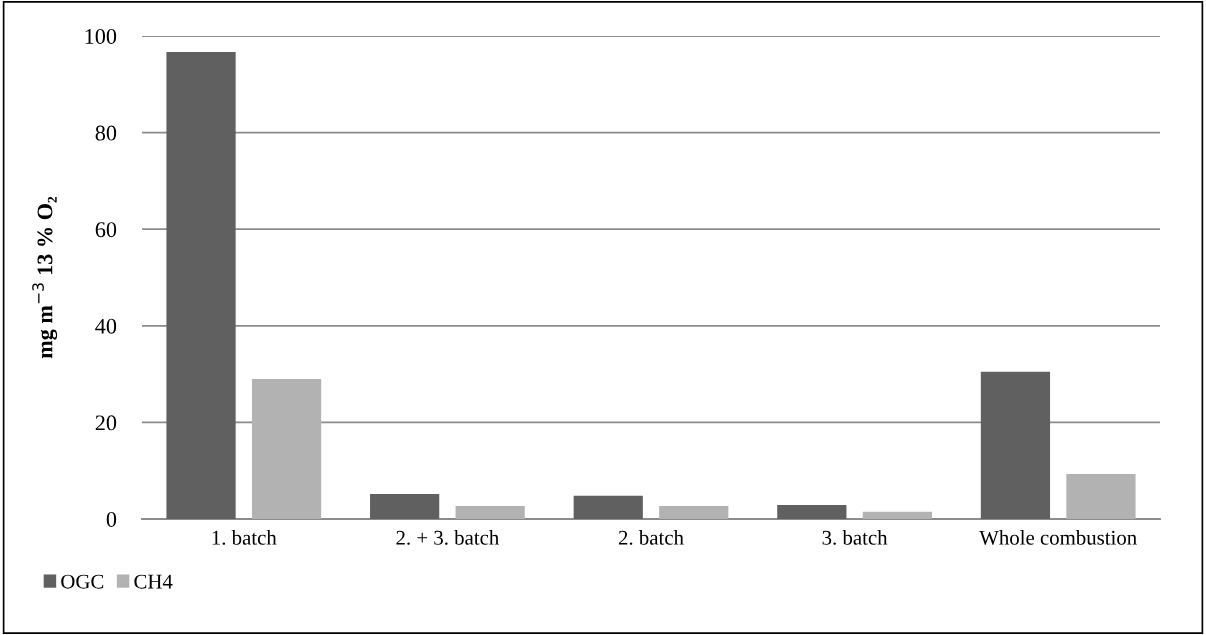 This screenshot has height=635, width=1206. Describe the element at coordinates (45, 277) in the screenshot. I see `y-axis-title: mg m$^{−3}$ 13 % O₂` at that location.